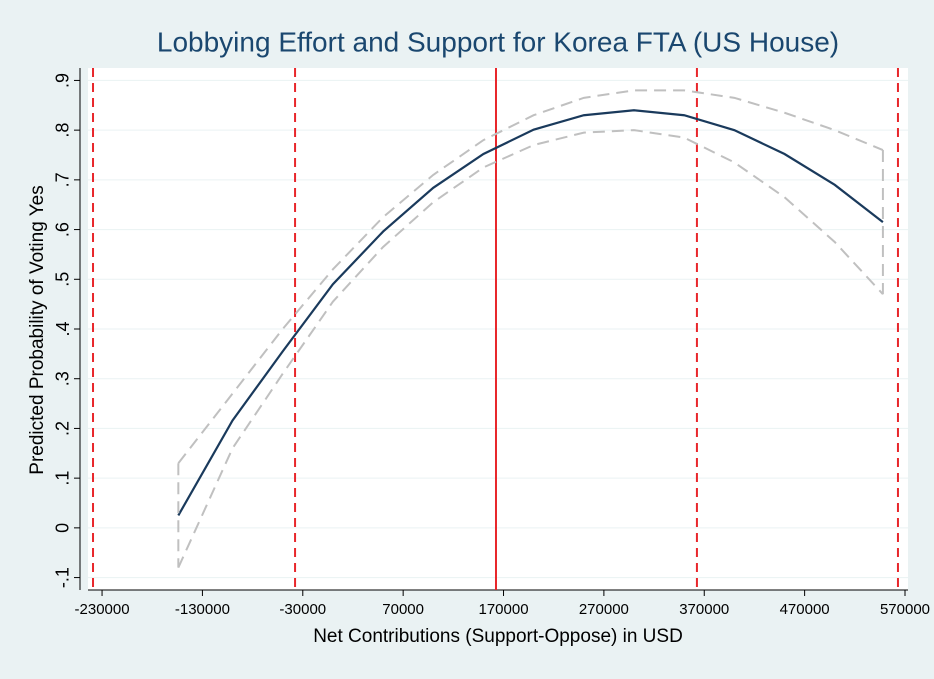 Image resolution: width=934 pixels, height=679 pixels. Describe the element at coordinates (63, 378) in the screenshot. I see `y-tick-label: .3` at that location.